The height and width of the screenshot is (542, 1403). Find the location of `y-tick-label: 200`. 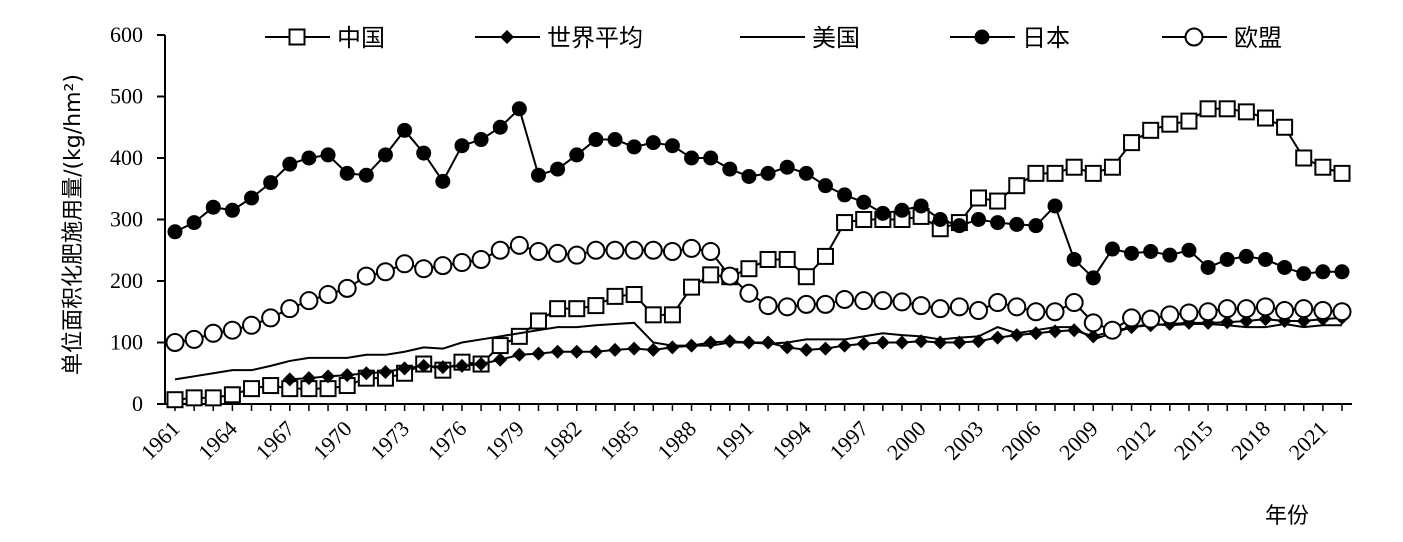

y-tick-label: 200 is located at coordinates (126, 280).